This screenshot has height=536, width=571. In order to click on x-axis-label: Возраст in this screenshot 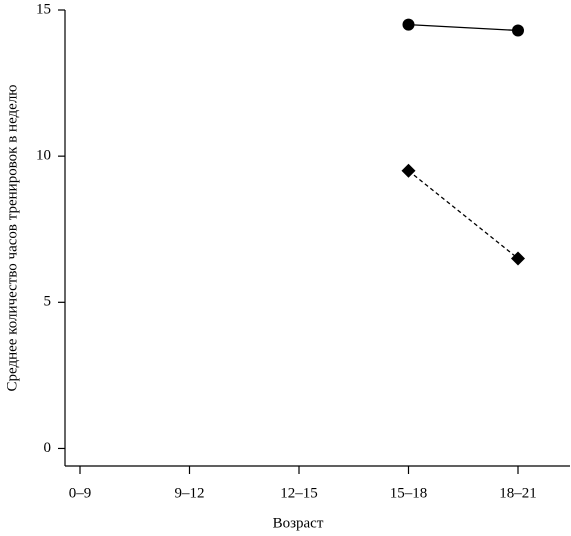, I will do `click(298, 523)`.